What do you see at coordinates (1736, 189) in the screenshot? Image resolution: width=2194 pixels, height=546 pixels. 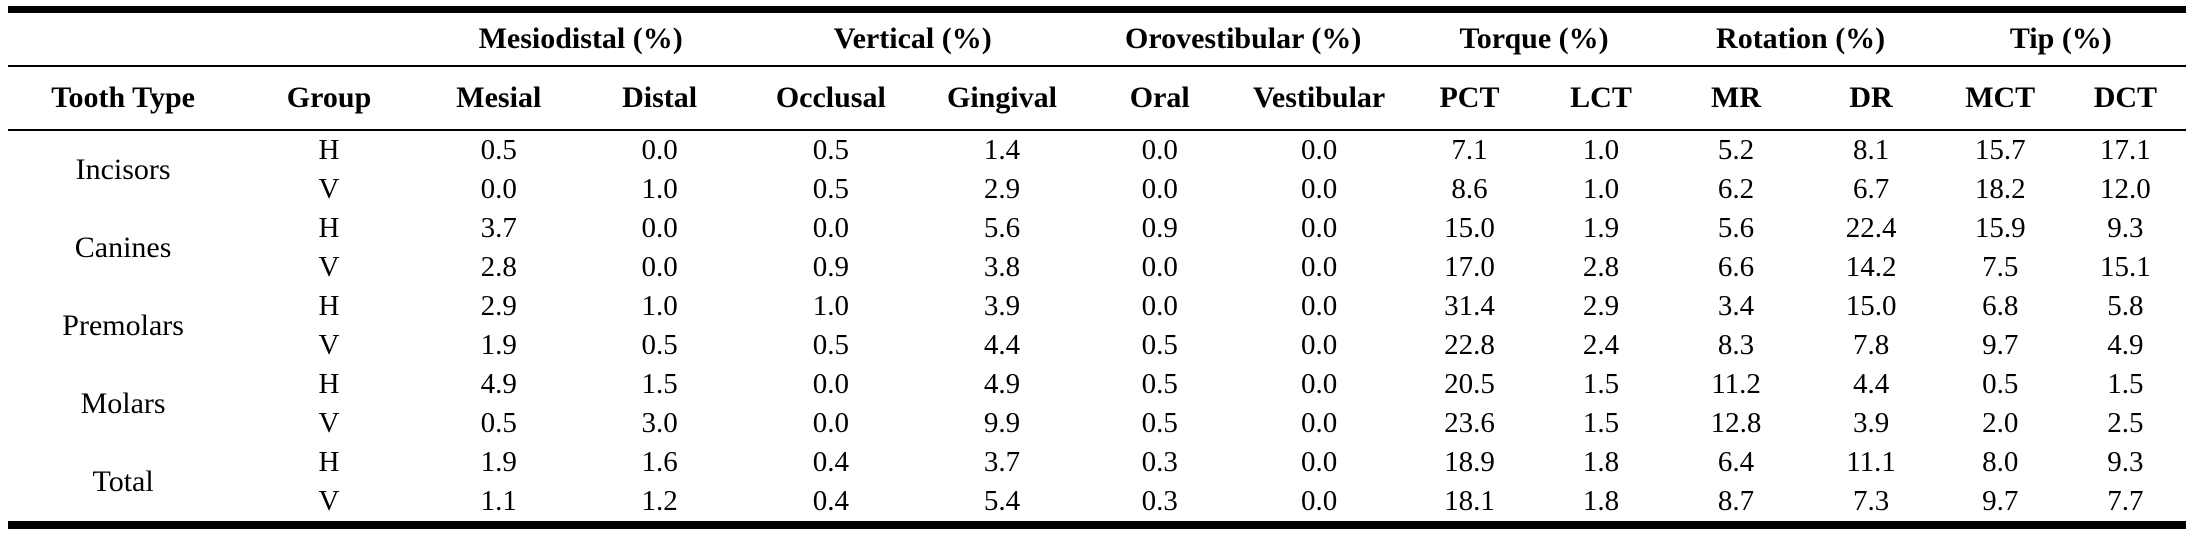 I see `value-cell: 6.2` at bounding box center [1736, 189].